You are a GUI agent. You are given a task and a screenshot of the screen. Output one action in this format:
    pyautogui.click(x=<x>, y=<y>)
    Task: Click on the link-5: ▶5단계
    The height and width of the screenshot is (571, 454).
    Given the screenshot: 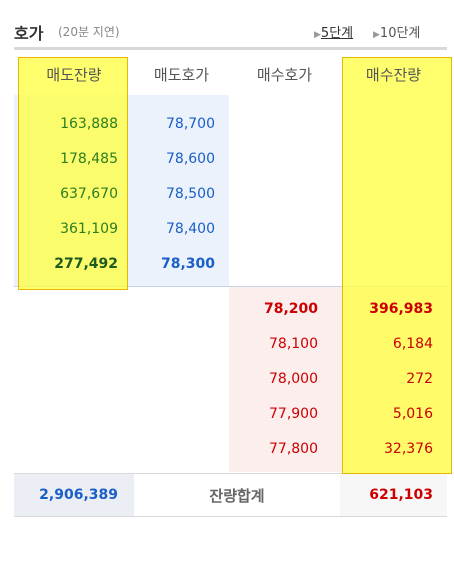 What is the action you would take?
    pyautogui.click(x=334, y=33)
    